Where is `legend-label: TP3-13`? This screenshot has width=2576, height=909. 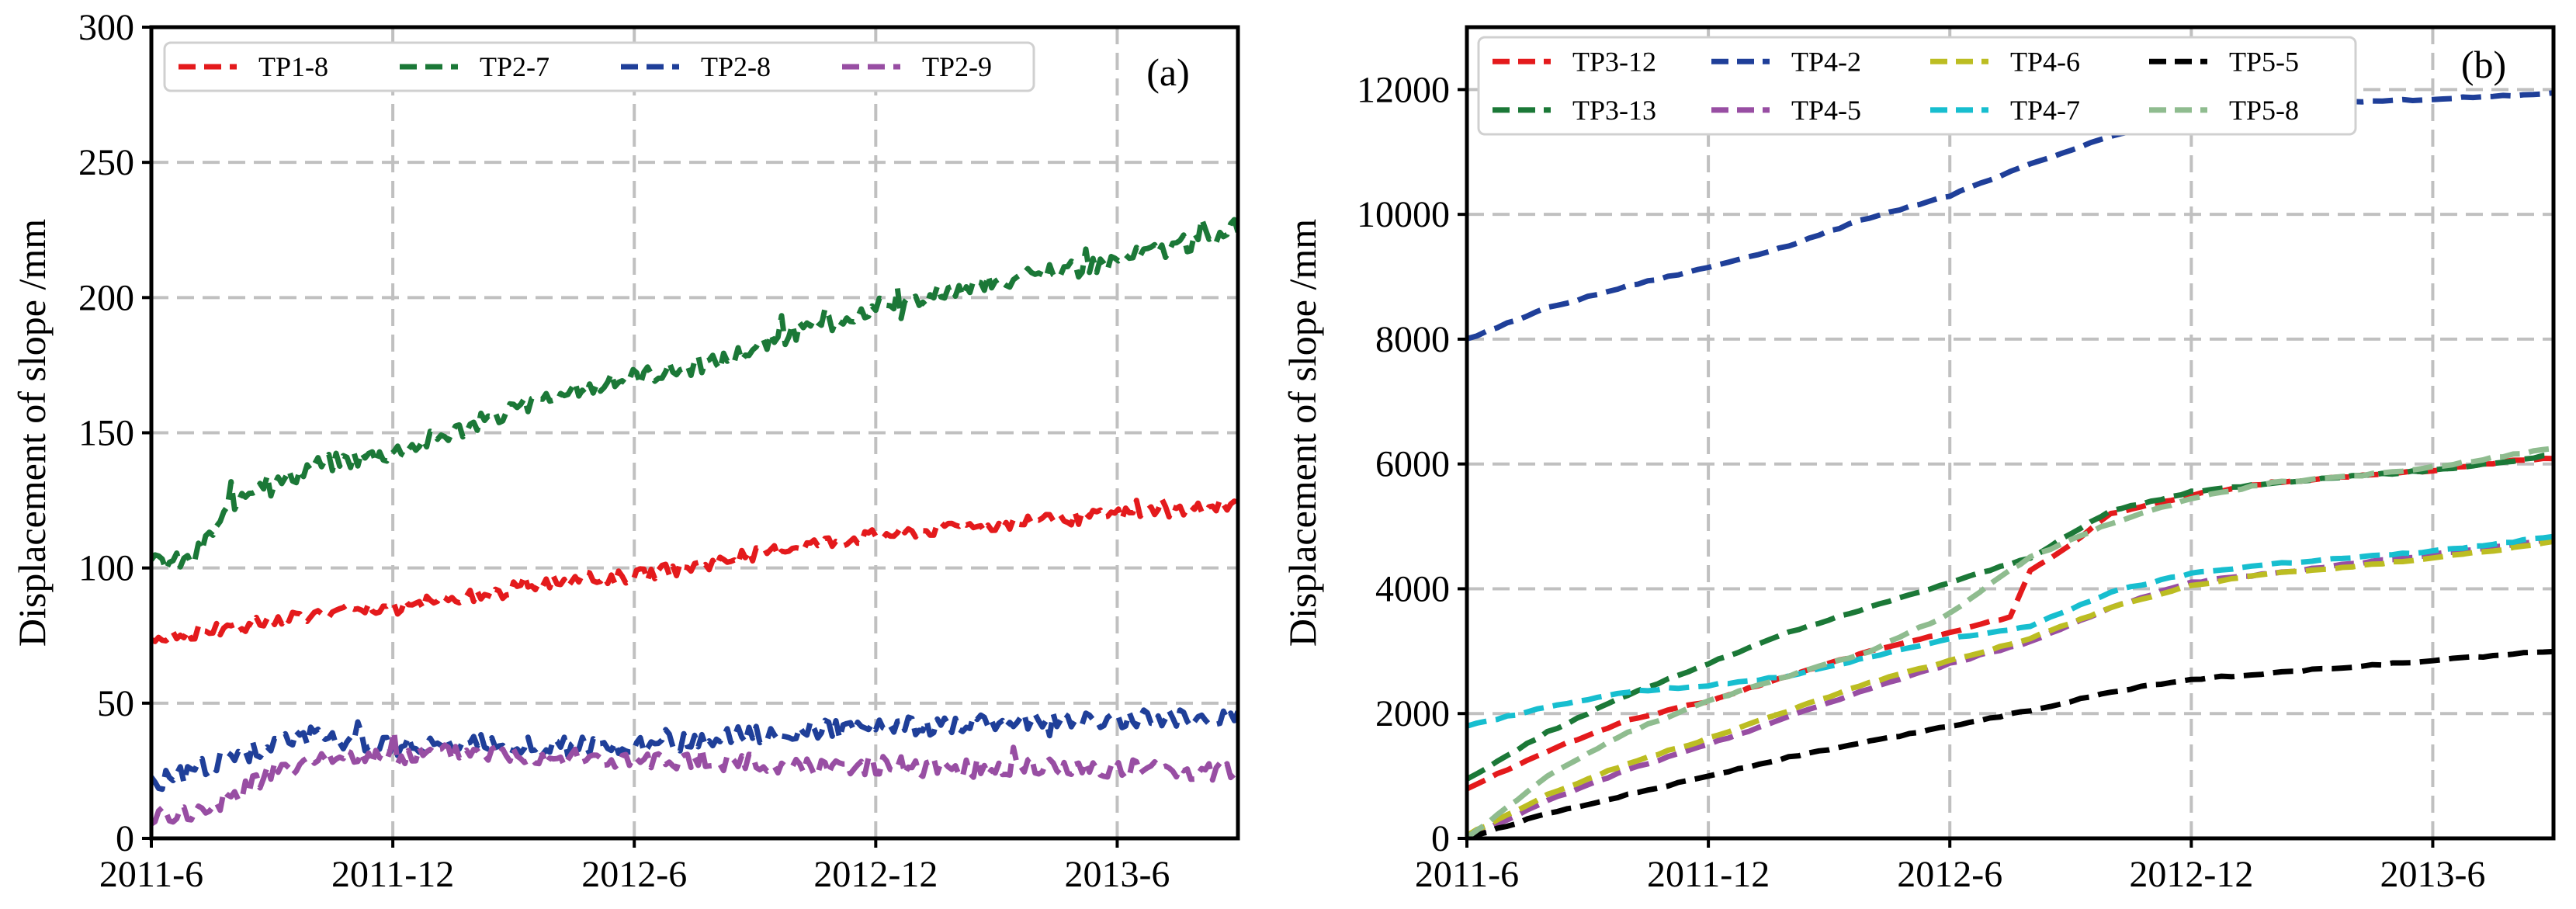 legend-label: TP3-13 is located at coordinates (1614, 110).